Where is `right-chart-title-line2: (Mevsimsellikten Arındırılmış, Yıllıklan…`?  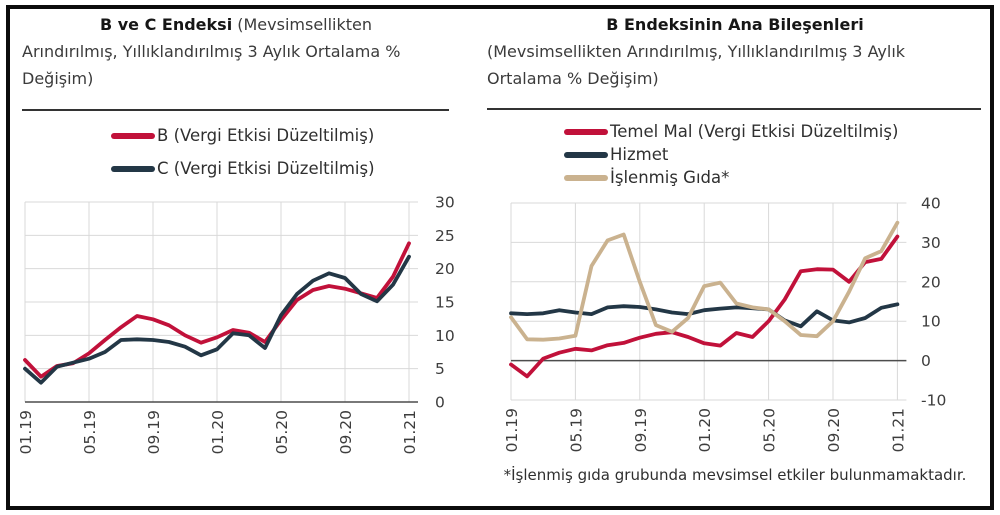 right-chart-title-line2: (Mevsimsellikten Arındırılmış, Yıllıklan… is located at coordinates (696, 51).